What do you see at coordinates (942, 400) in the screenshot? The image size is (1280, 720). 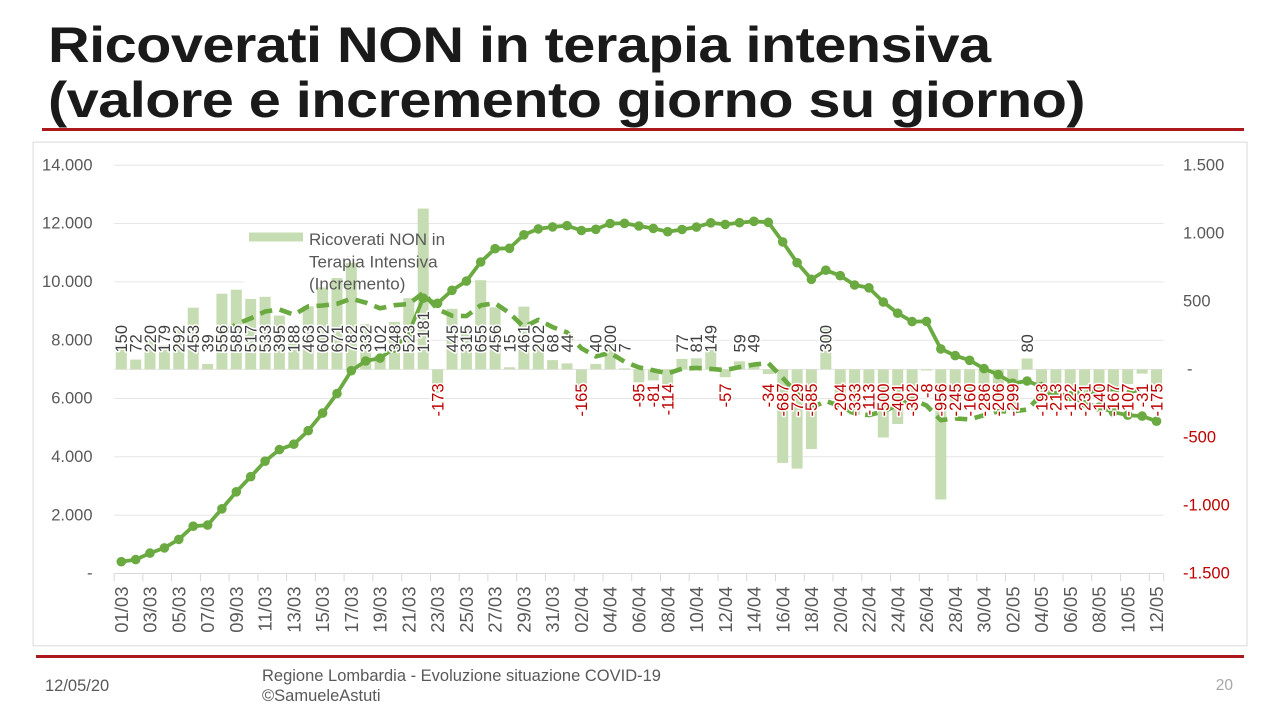 I see `svg-text: -956` at bounding box center [942, 400].